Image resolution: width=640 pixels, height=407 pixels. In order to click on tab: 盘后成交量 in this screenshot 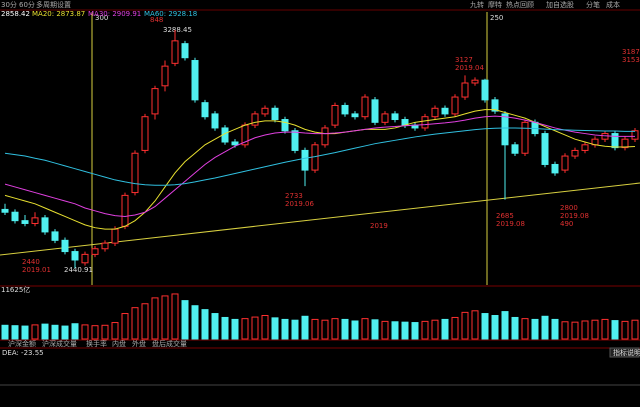, I will do `click(169, 343)`.